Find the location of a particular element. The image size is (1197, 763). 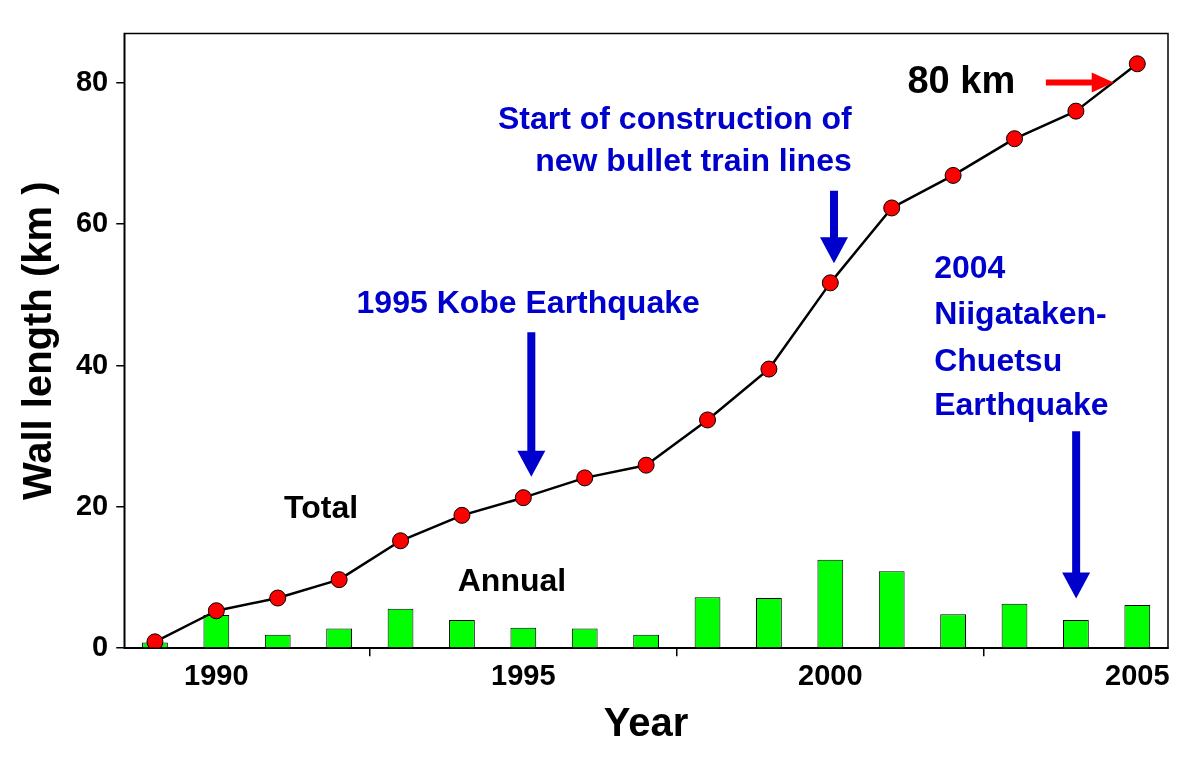

annotation: Start of construction of new bullet train lines is located at coordinates (675, 139).